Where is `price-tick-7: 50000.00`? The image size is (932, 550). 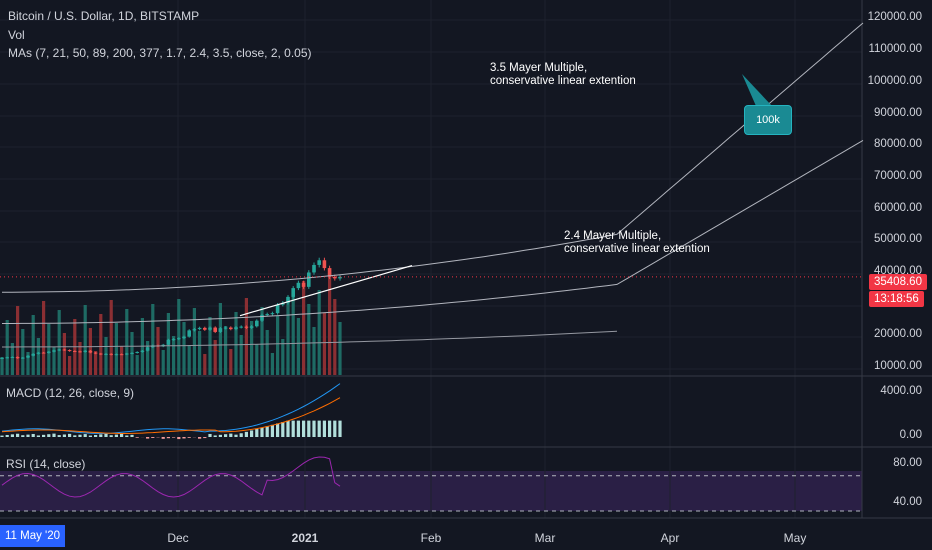
price-tick-7: 50000.00 is located at coordinates (898, 239).